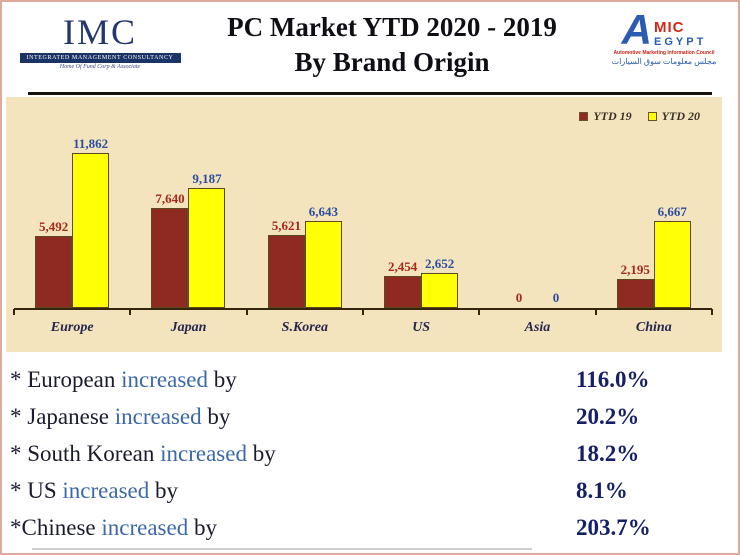 Image resolution: width=740 pixels, height=555 pixels. I want to click on amic-logo-egypt: EGYPT, so click(680, 41).